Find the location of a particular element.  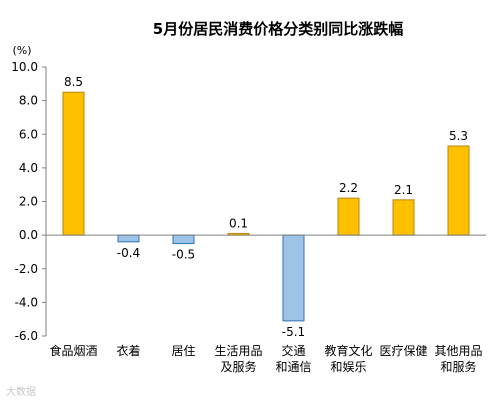

watermark-logo: 大数据 is located at coordinates (21, 392).